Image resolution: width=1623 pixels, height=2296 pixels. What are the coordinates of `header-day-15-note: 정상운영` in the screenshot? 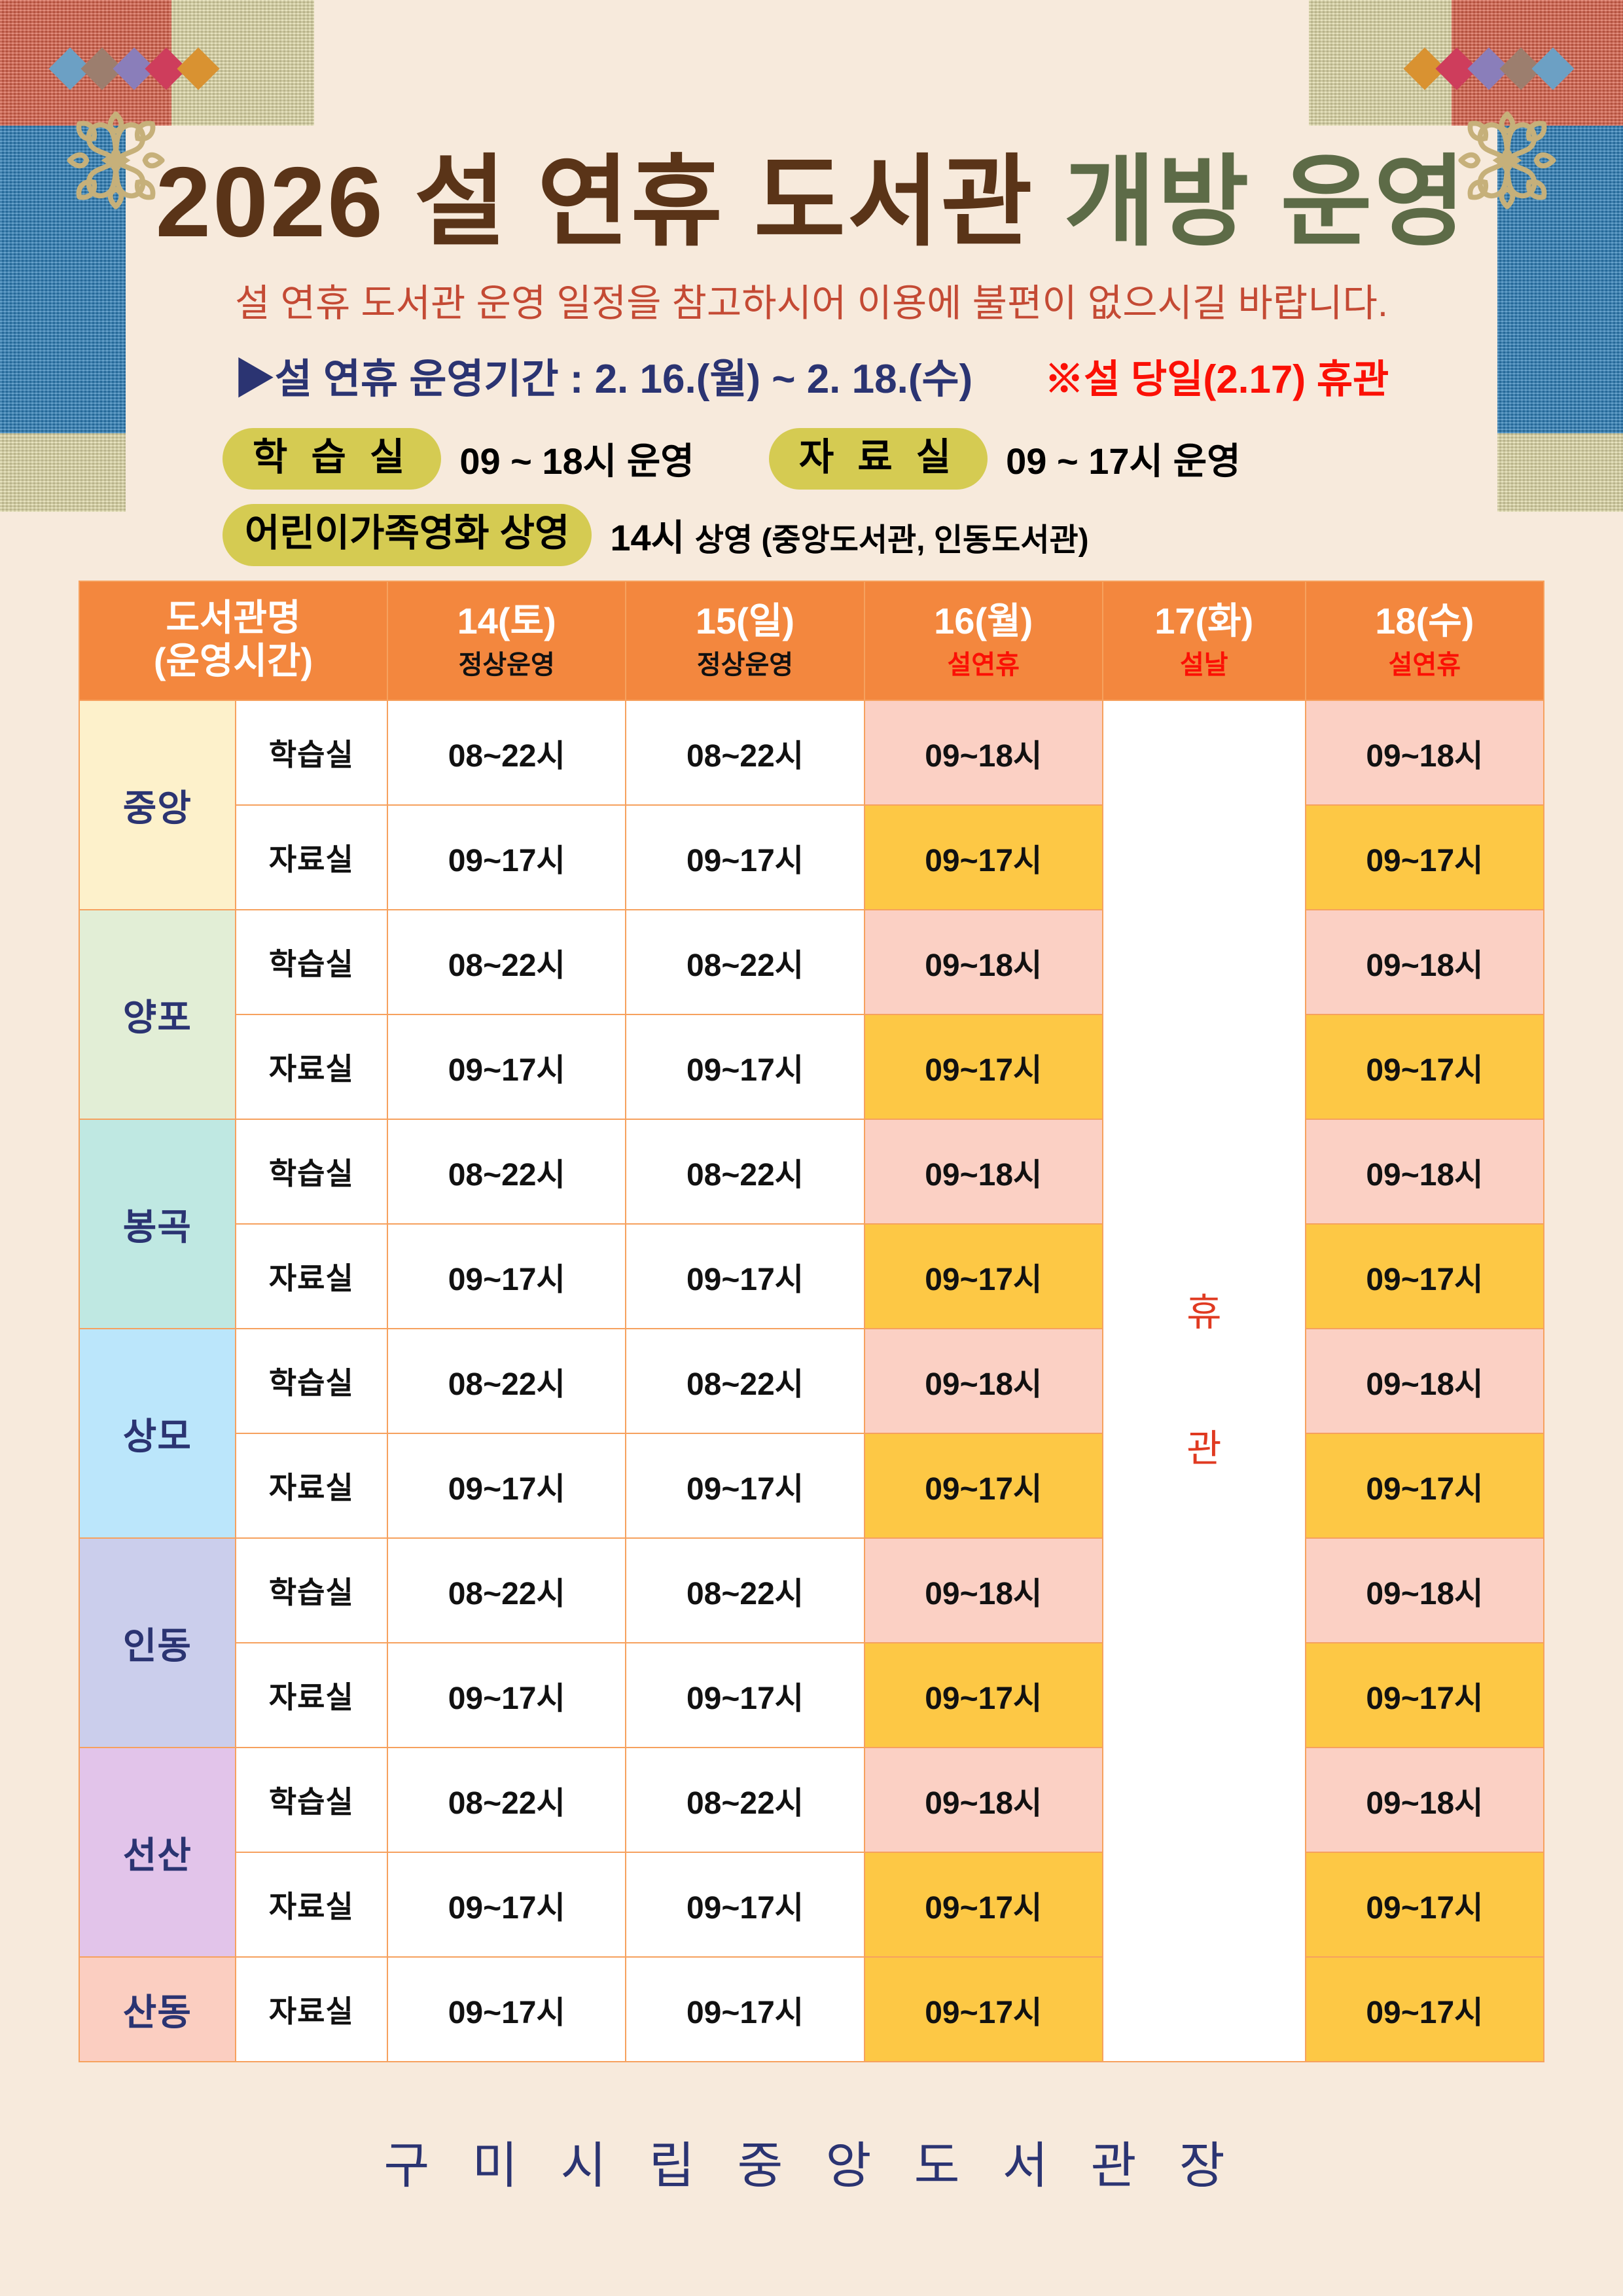 It's located at (745, 665).